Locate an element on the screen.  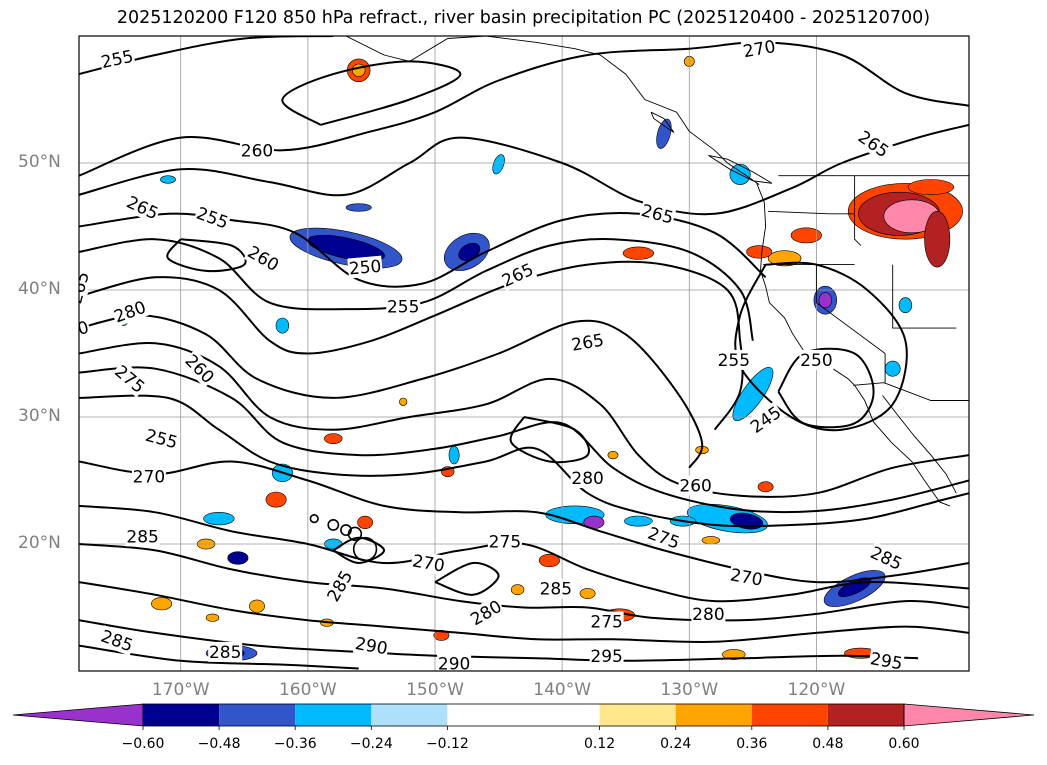
colorbar is located at coordinates (523, 716).